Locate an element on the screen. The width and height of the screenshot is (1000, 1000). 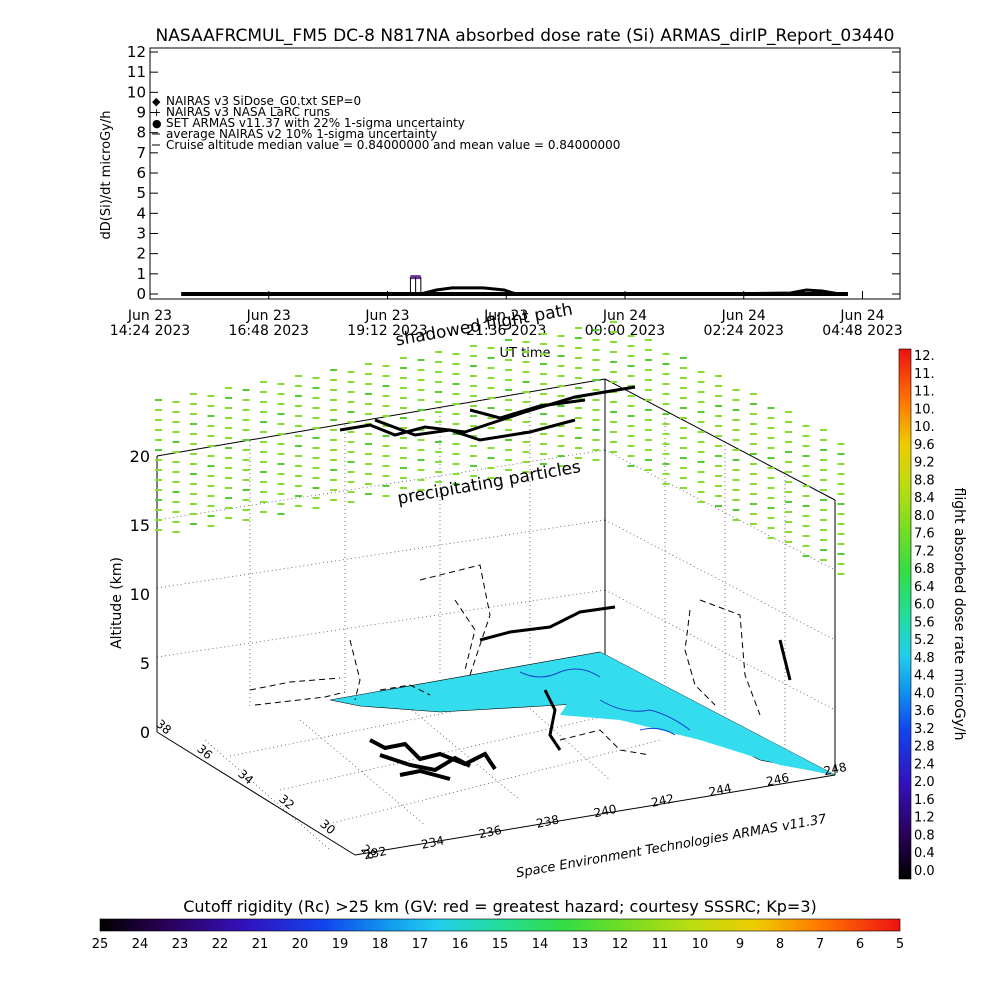
coastline-detail is located at coordinates (605, 702).